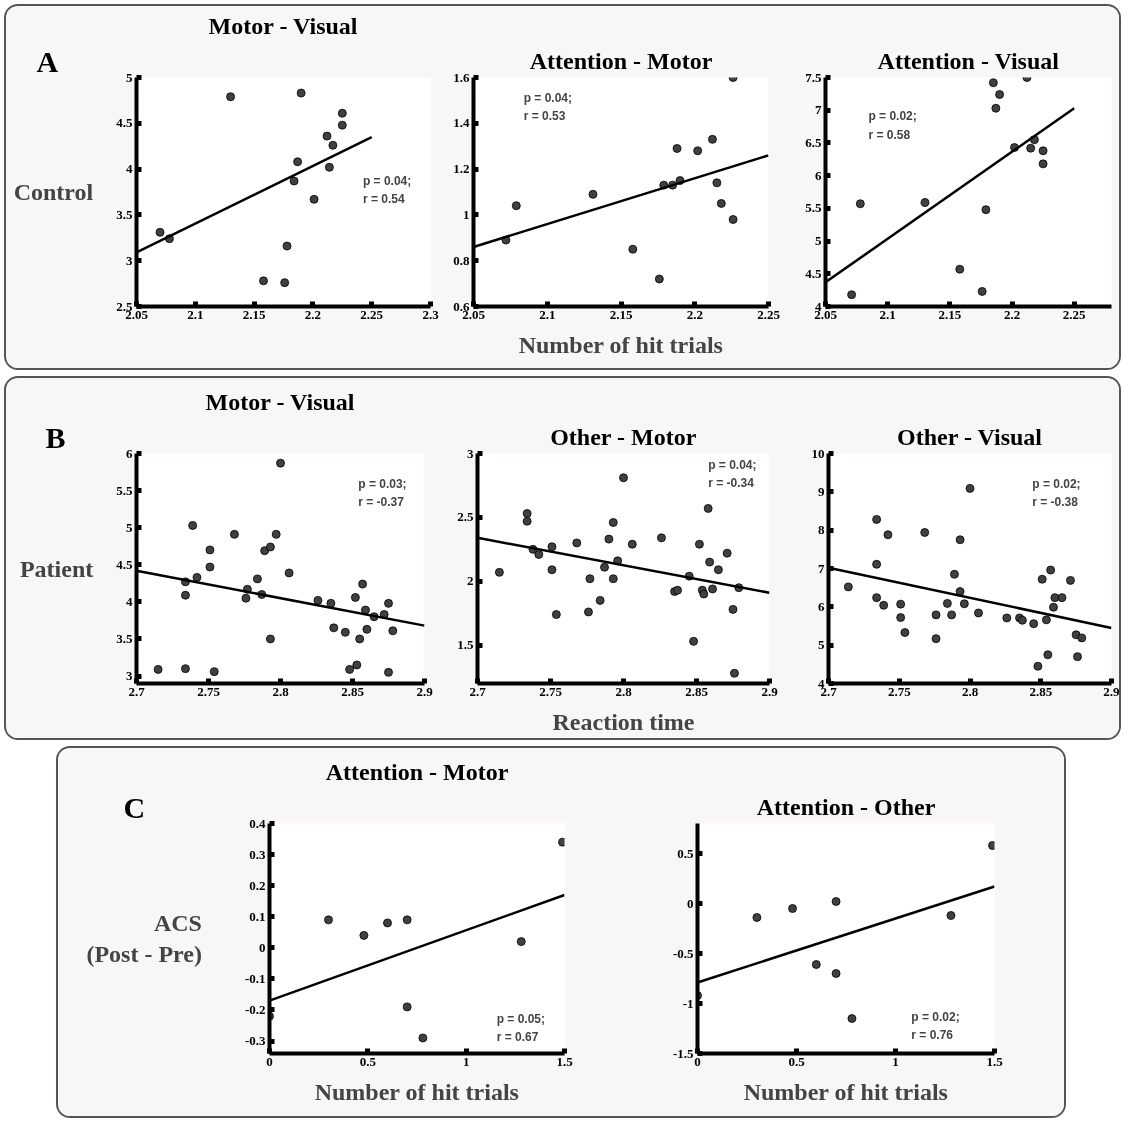 This screenshot has height=1131, width=1129. Describe the element at coordinates (387, 189) in the screenshot. I see `annotation: p = 0.04; r = 0.54` at that location.